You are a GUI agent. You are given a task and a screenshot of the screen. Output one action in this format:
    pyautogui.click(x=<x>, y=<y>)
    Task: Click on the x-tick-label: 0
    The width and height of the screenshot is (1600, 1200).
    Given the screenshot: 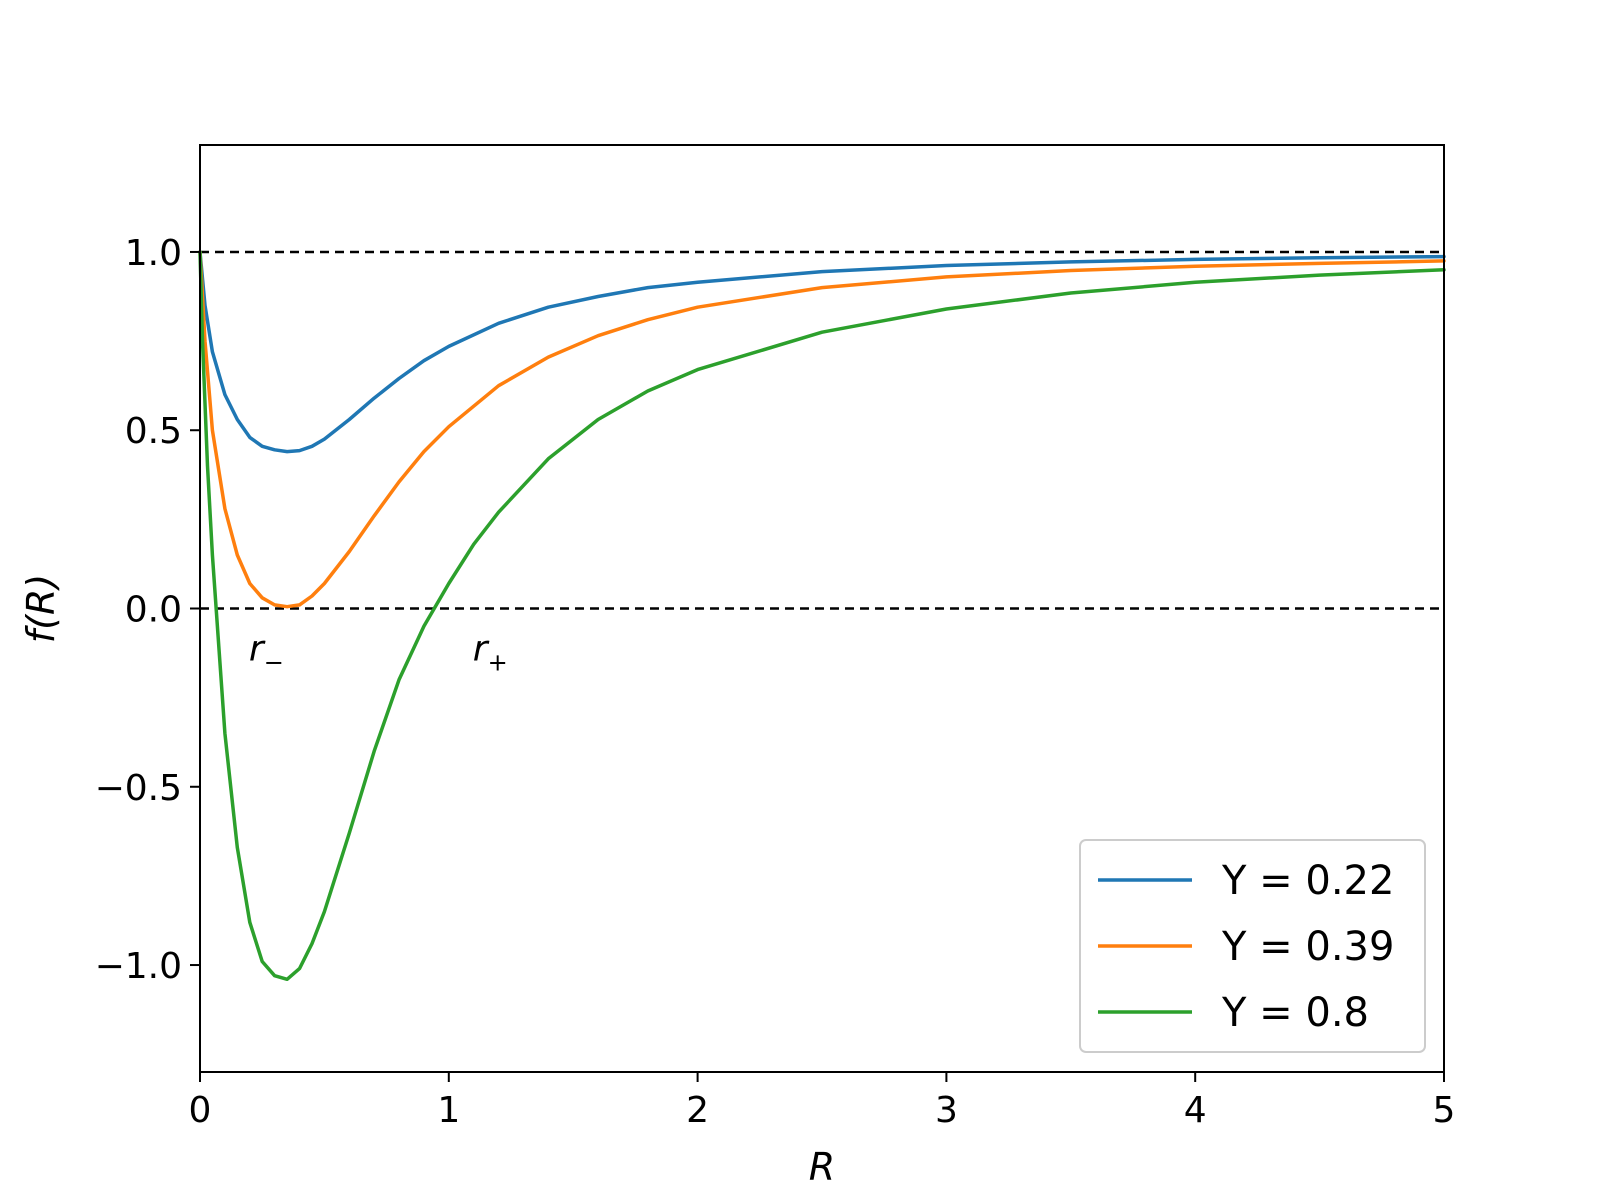 What is the action you would take?
    pyautogui.click(x=200, y=1110)
    